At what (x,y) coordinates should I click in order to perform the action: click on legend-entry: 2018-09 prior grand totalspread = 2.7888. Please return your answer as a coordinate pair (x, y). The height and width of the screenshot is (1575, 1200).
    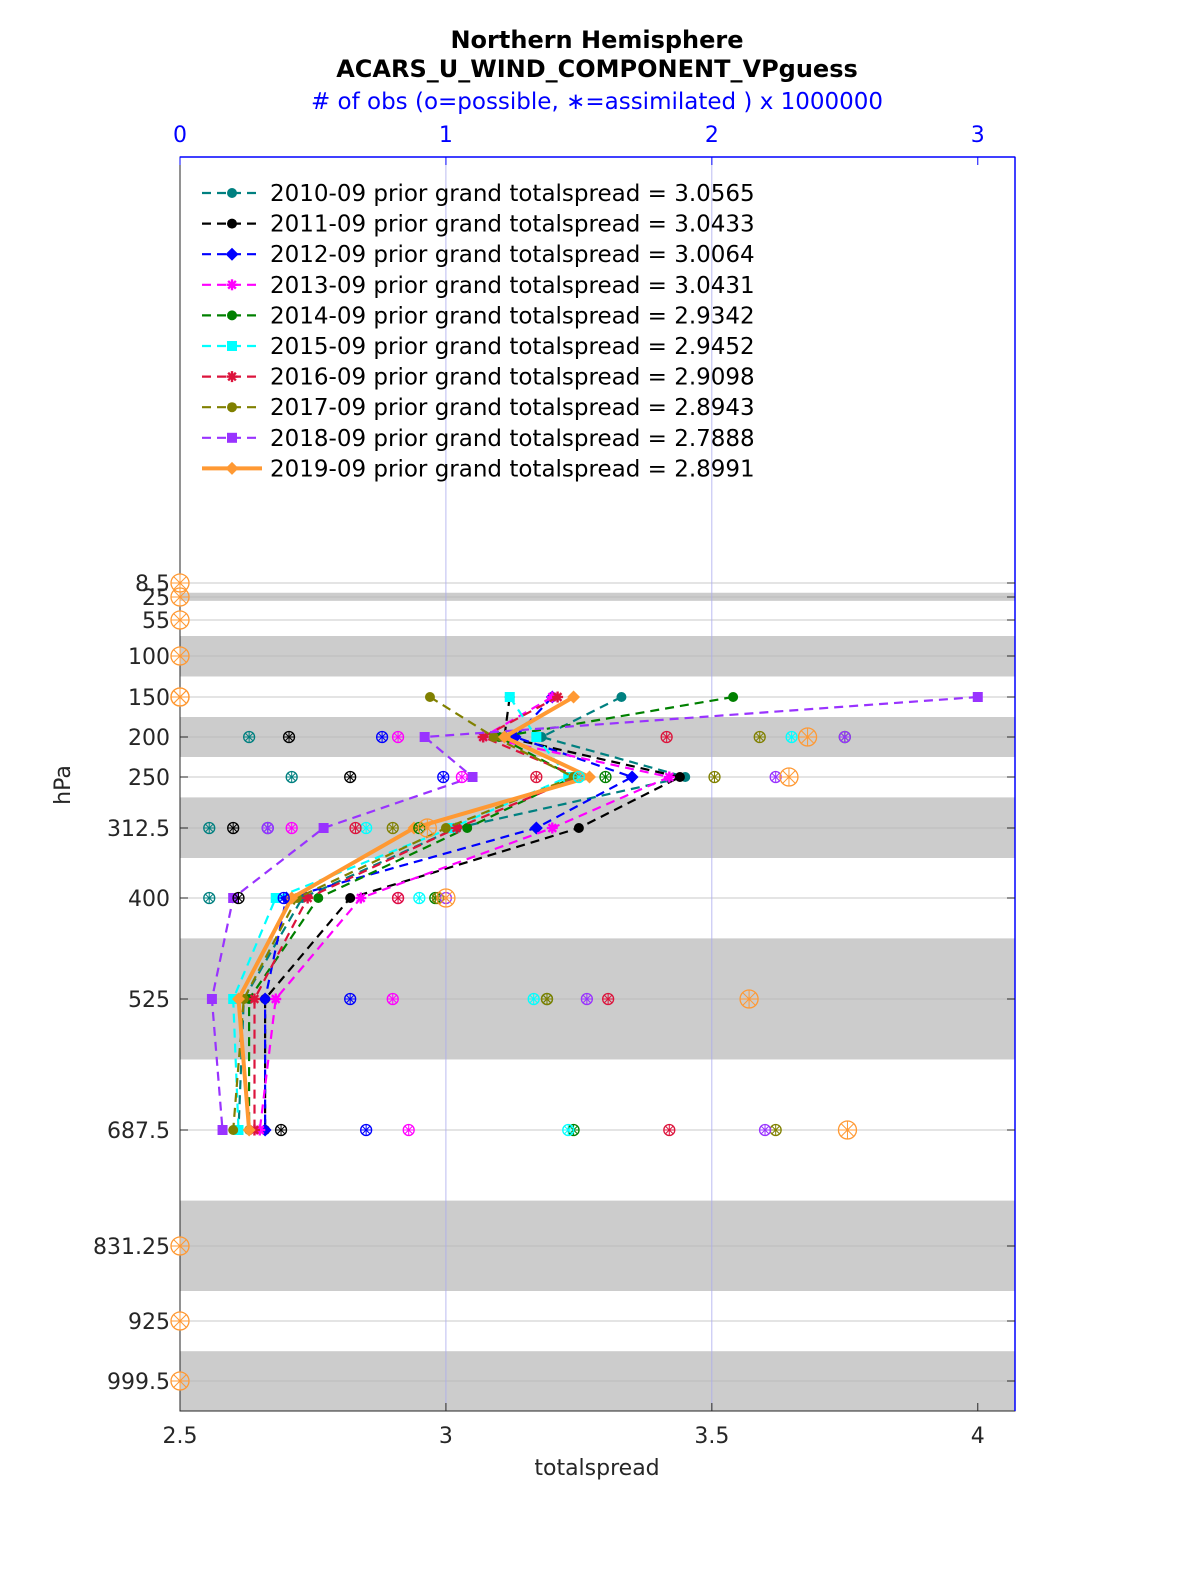
    Looking at the image, I should click on (478, 439).